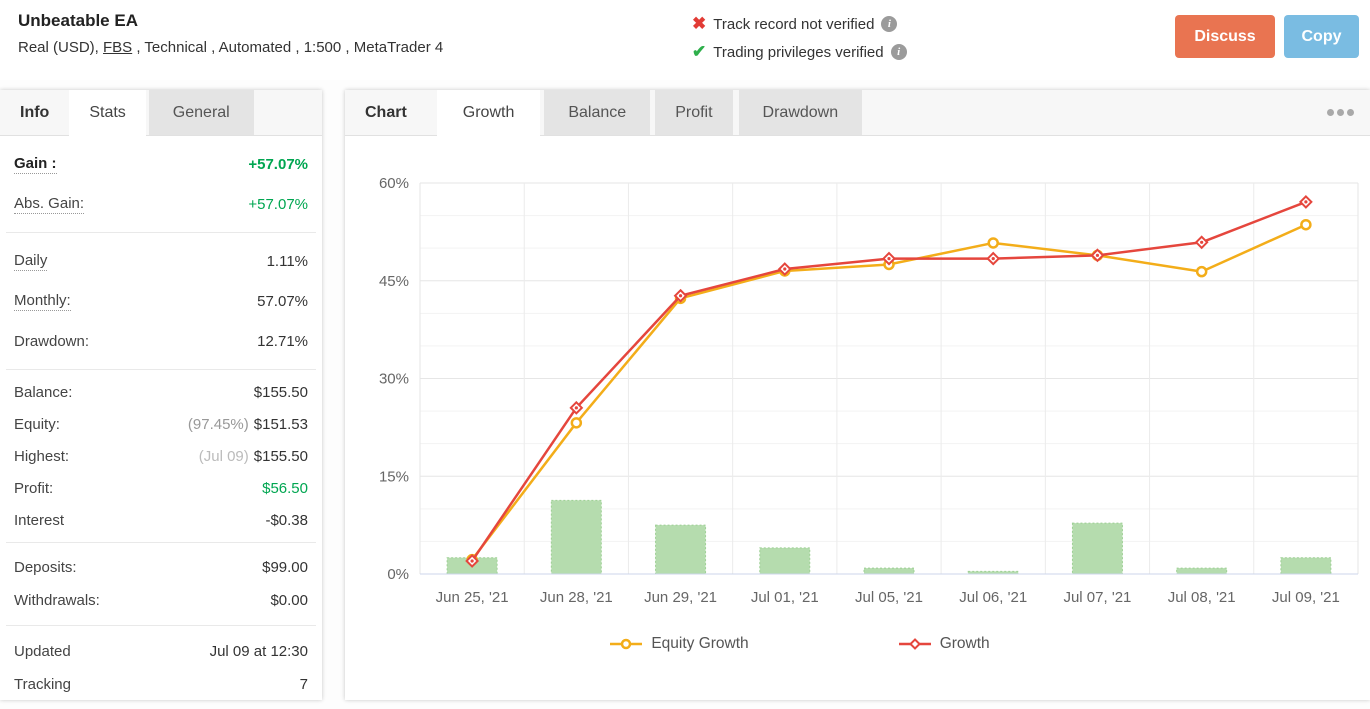  What do you see at coordinates (278, 204) in the screenshot?
I see `abs-gain-value: +57.07%` at bounding box center [278, 204].